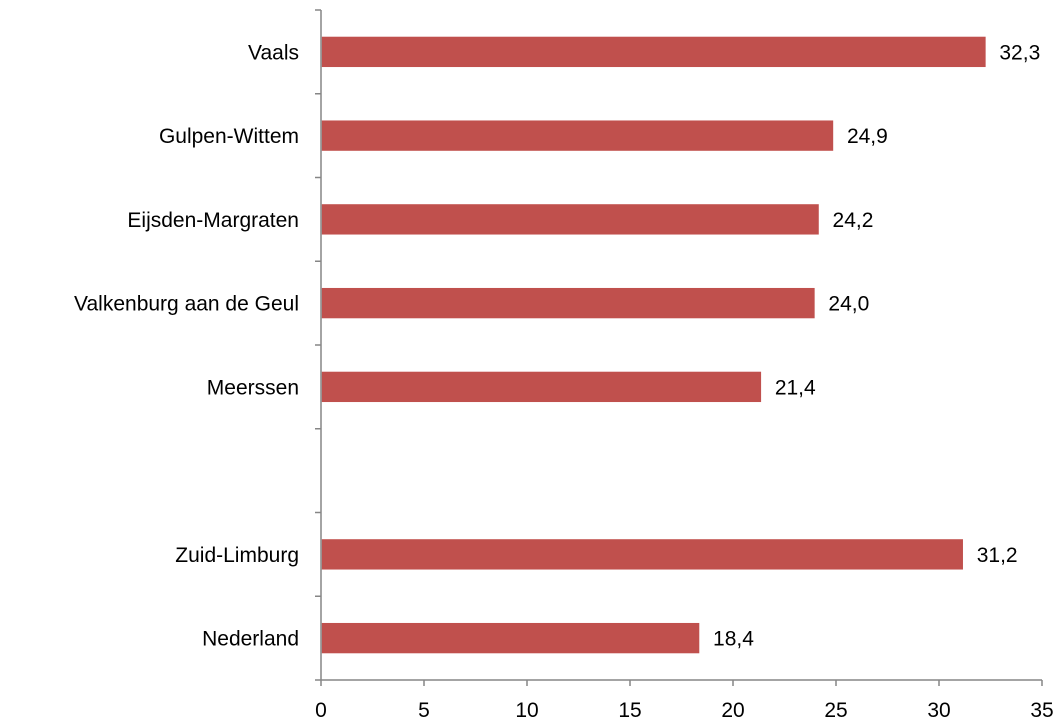  What do you see at coordinates (732, 710) in the screenshot?
I see `x-tick-label: 20` at bounding box center [732, 710].